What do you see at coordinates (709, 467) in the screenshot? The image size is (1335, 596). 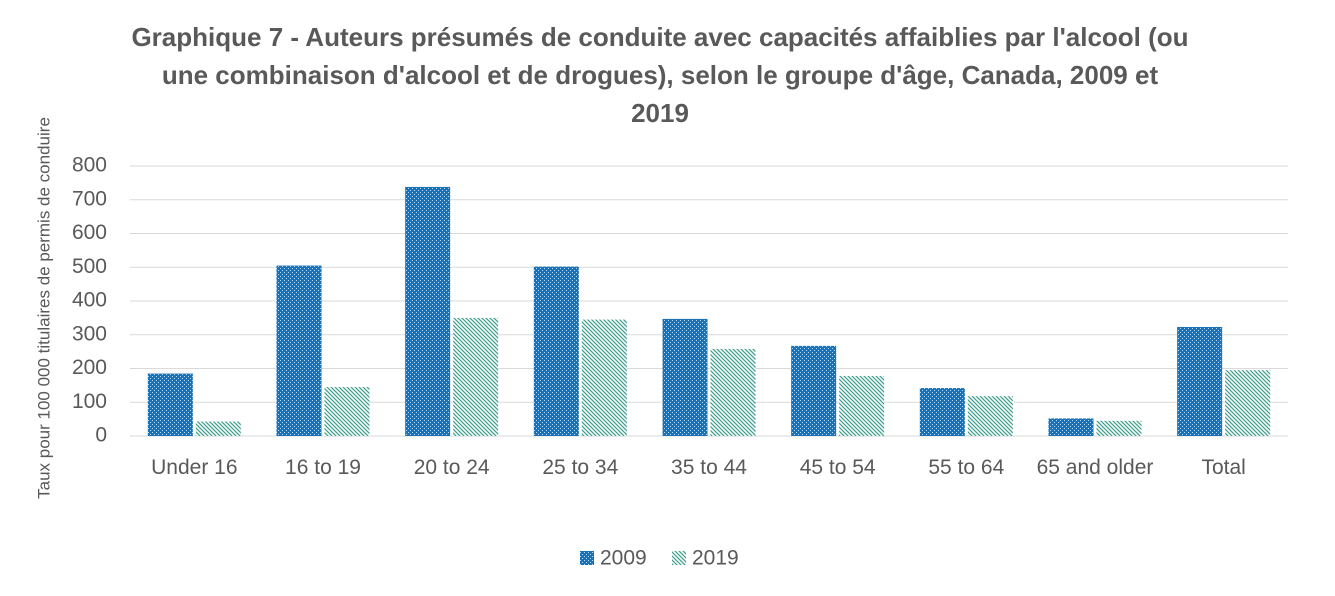 I see `x-tick-label: 35 to 44` at bounding box center [709, 467].